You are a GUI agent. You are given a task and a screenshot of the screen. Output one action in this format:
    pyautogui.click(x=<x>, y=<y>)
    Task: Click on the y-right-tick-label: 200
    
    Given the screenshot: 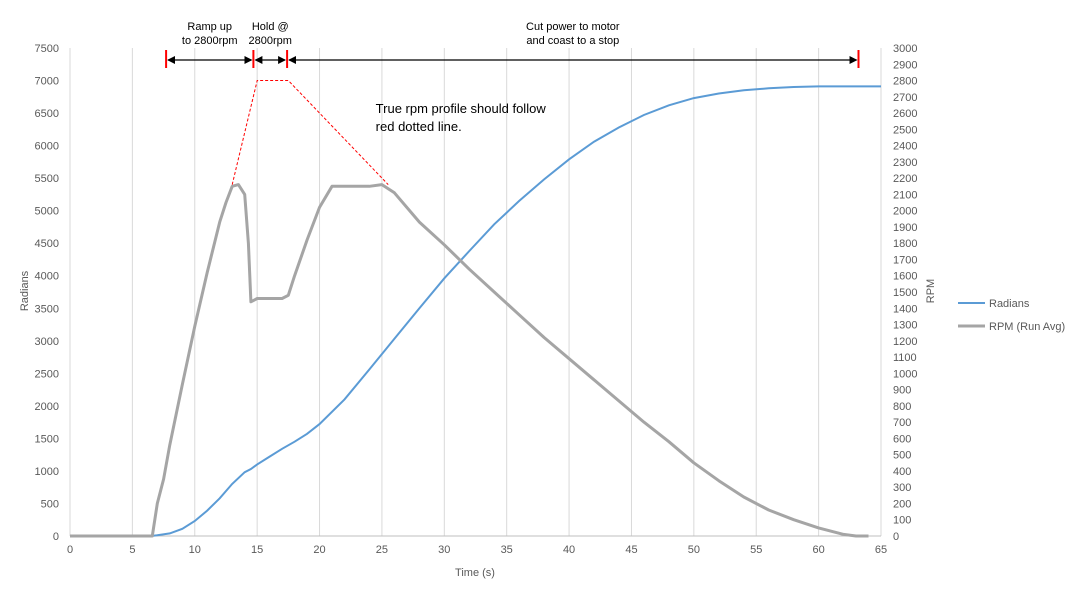 What is the action you would take?
    pyautogui.click(x=902, y=504)
    